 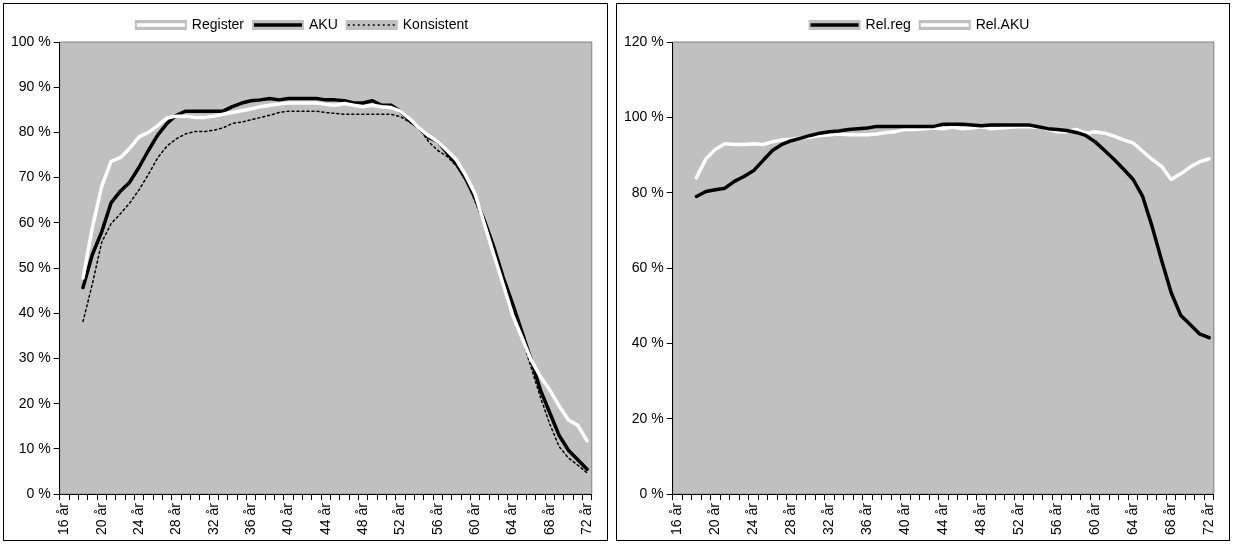 What do you see at coordinates (34, 86) in the screenshot?
I see `y-tick-label: 90 %` at bounding box center [34, 86].